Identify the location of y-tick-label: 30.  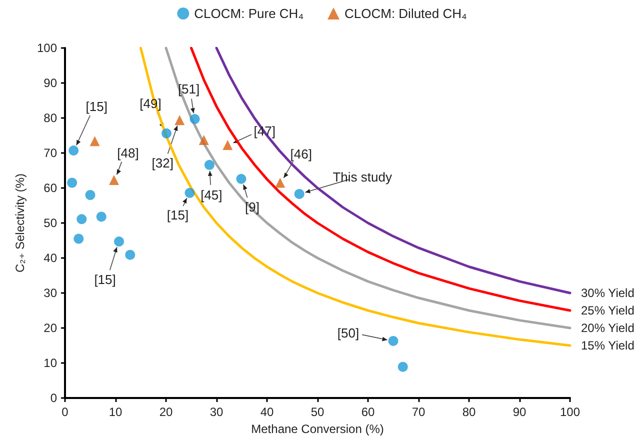
(51, 293).